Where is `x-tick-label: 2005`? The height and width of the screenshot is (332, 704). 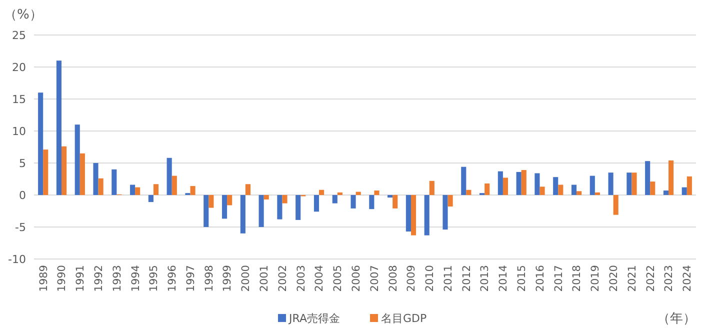
x-tick-label: 2005 is located at coordinates (338, 278).